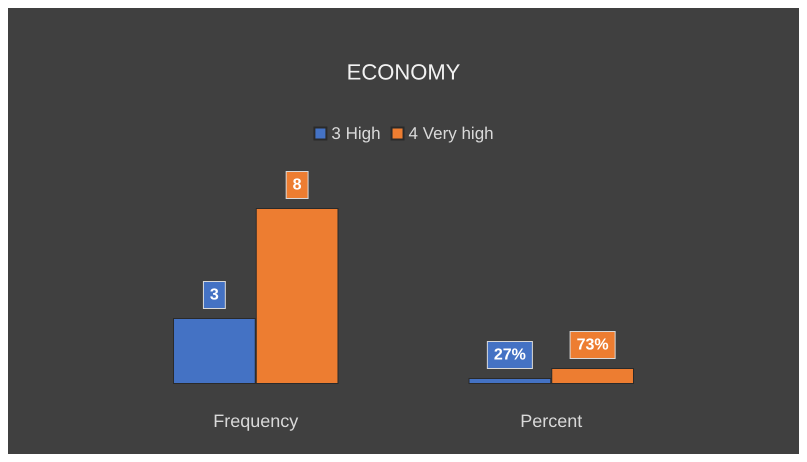 The height and width of the screenshot is (462, 807). What do you see at coordinates (592, 345) in the screenshot?
I see `data-label: 73%` at bounding box center [592, 345].